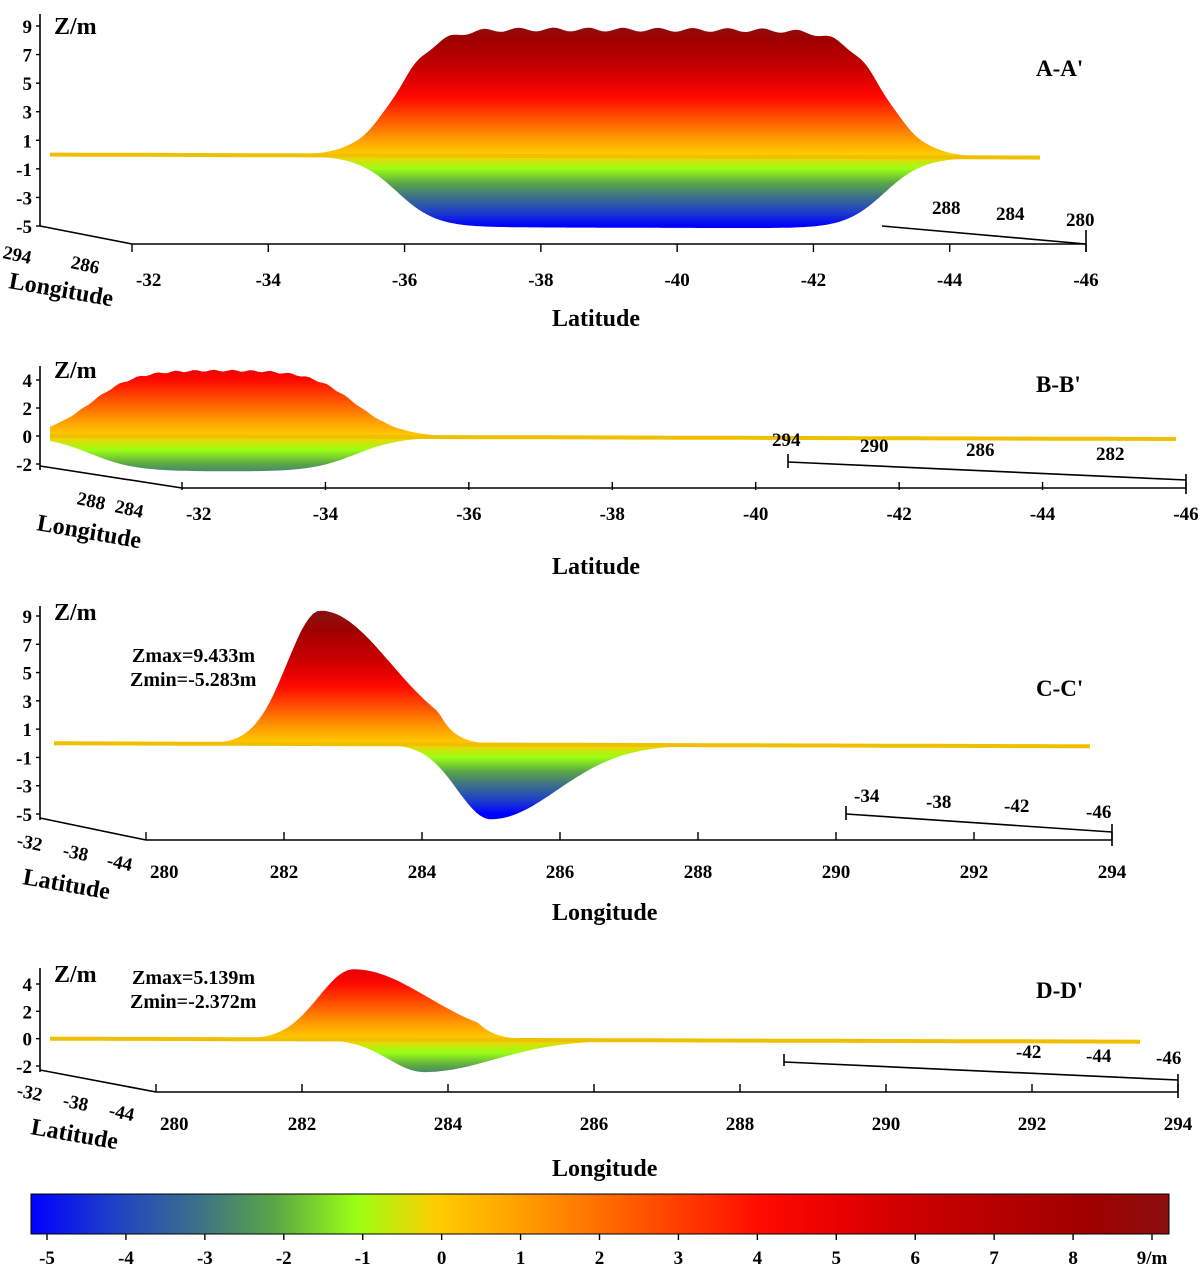 This screenshot has width=1201, height=1280. I want to click on panel-d-x-tick-label: 284, so click(448, 1124).